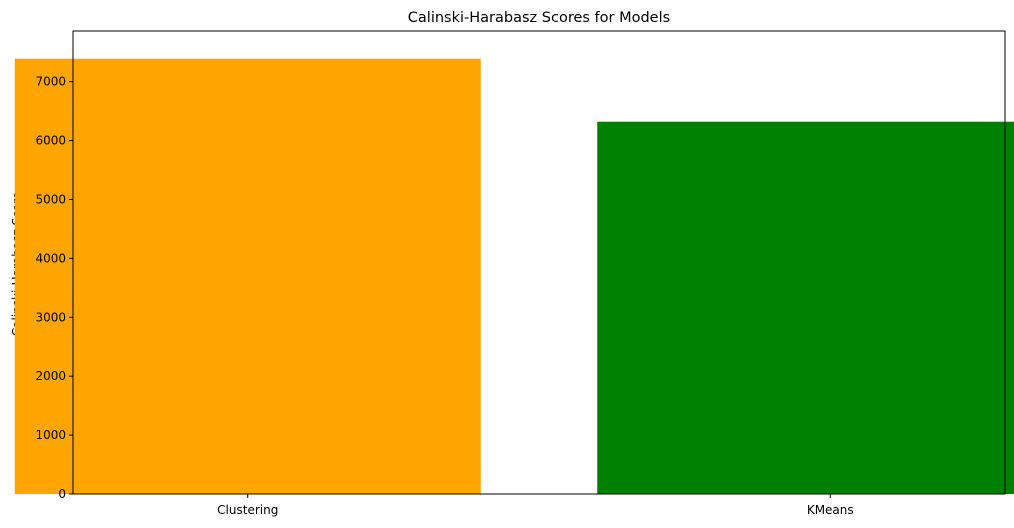 Image resolution: width=1014 pixels, height=528 pixels. I want to click on y-tick-label: 4000, so click(50, 258).